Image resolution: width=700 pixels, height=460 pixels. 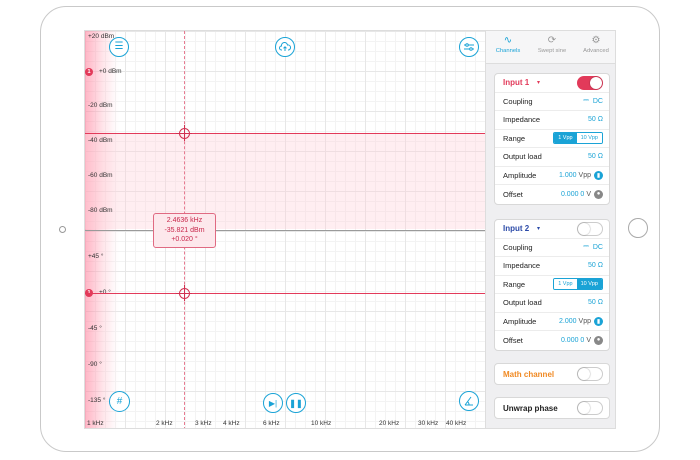 What do you see at coordinates (552, 266) in the screenshot?
I see `input2-impedance-row: Impedance 50 Ω` at bounding box center [552, 266].